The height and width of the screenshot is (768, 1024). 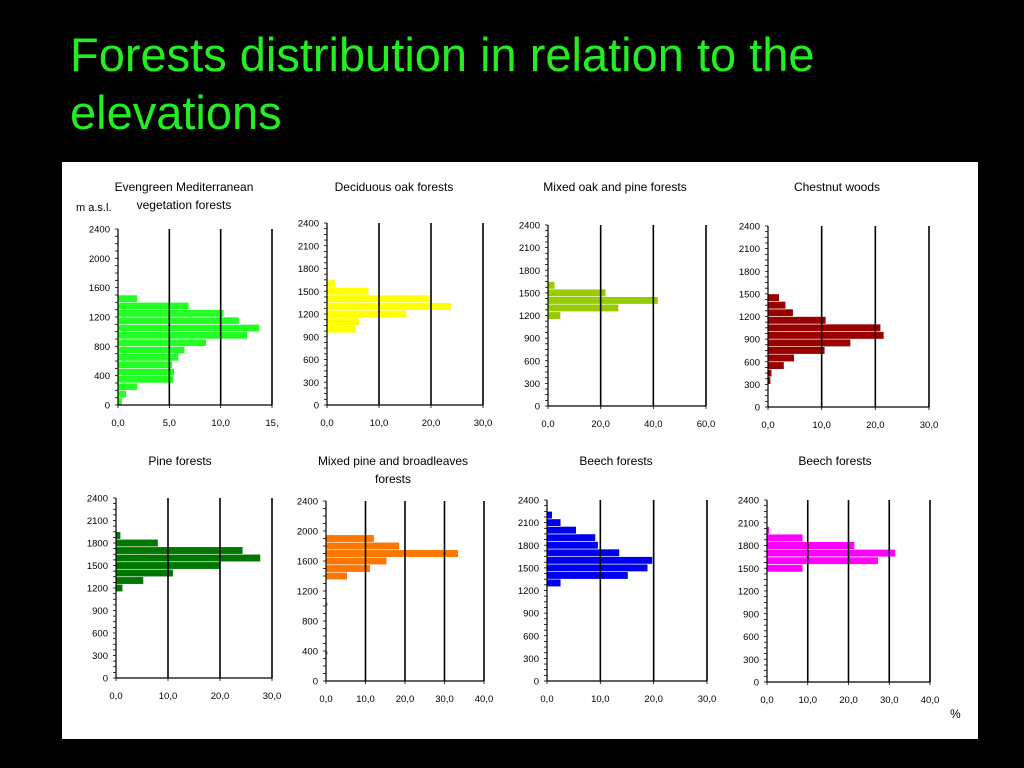 I want to click on y-tick-label: 1800, so click(x=97, y=544).